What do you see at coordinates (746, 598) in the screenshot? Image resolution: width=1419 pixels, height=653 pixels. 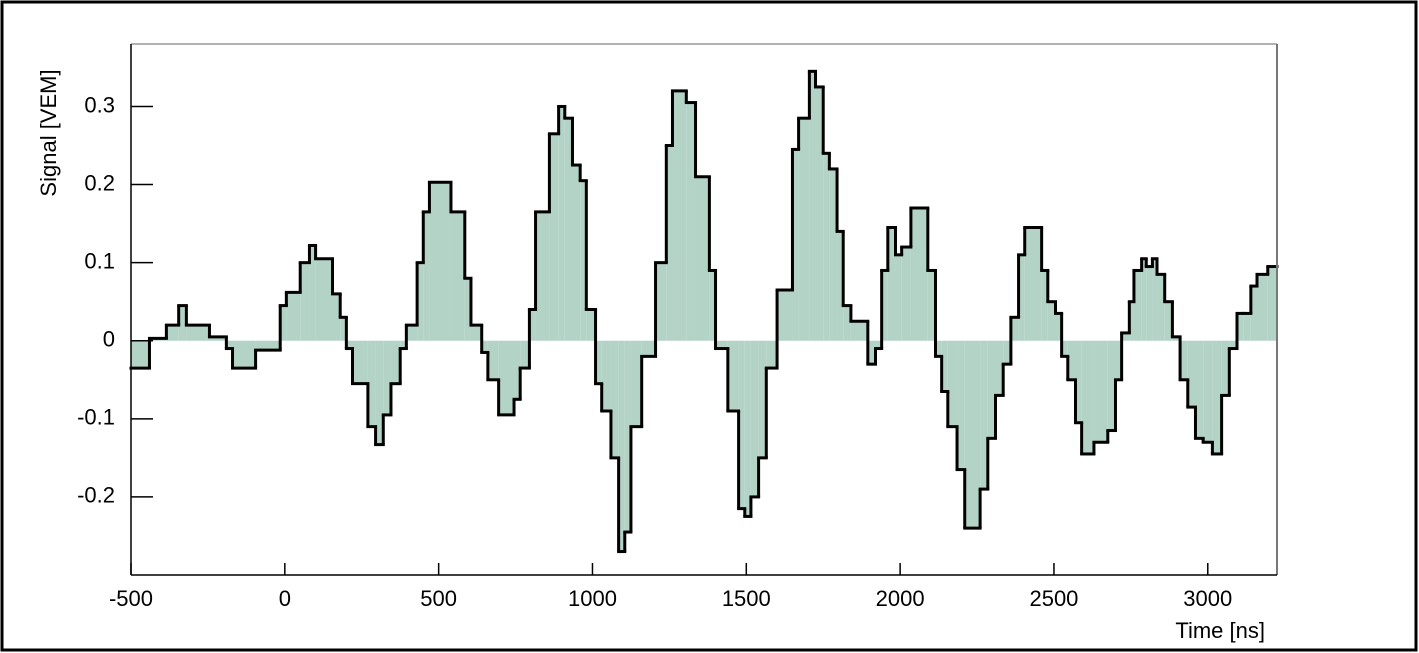 I see `x-tick-label: 1500` at bounding box center [746, 598].